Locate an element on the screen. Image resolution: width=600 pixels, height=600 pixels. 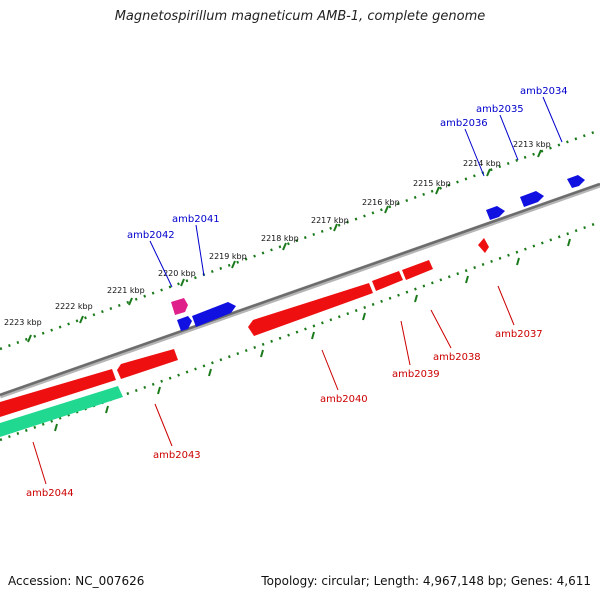
scale-label-2219: 2219 kbp is located at coordinates (228, 256).